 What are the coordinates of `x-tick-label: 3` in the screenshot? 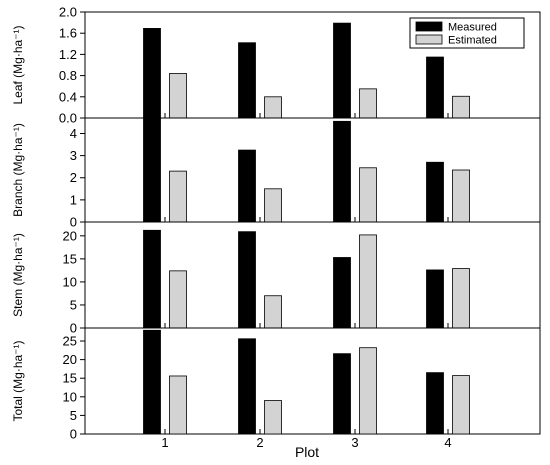 It's located at (354, 442).